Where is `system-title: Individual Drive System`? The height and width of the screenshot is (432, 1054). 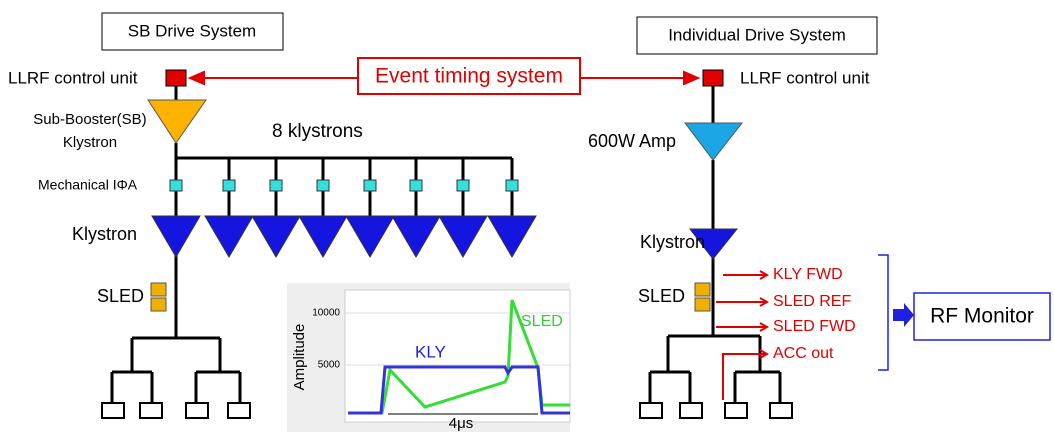 system-title: Individual Drive System is located at coordinates (757, 34).